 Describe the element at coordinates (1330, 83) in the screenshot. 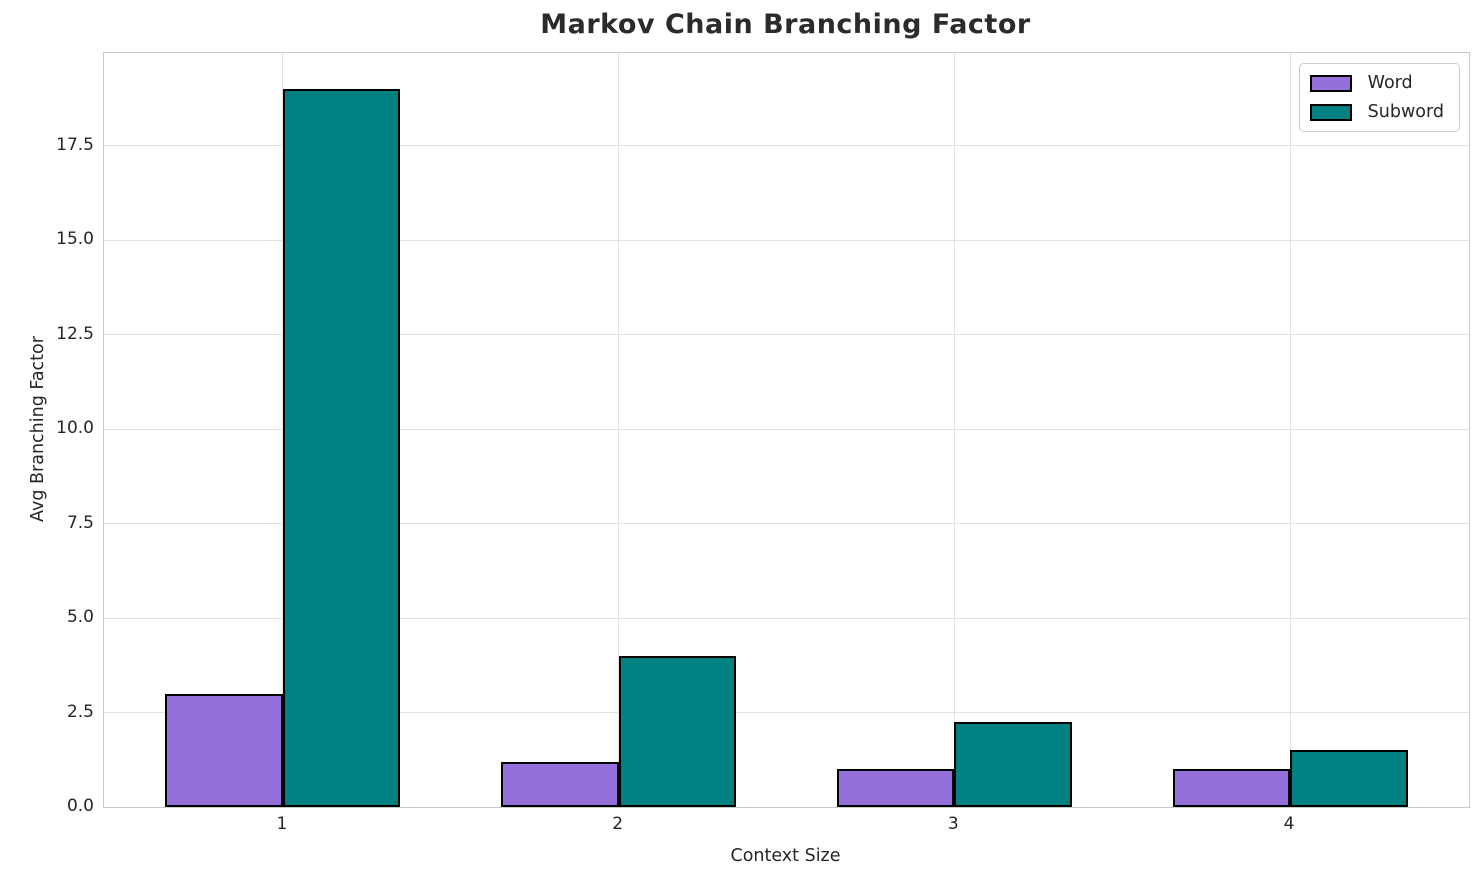

I see `legend-patch-word` at that location.